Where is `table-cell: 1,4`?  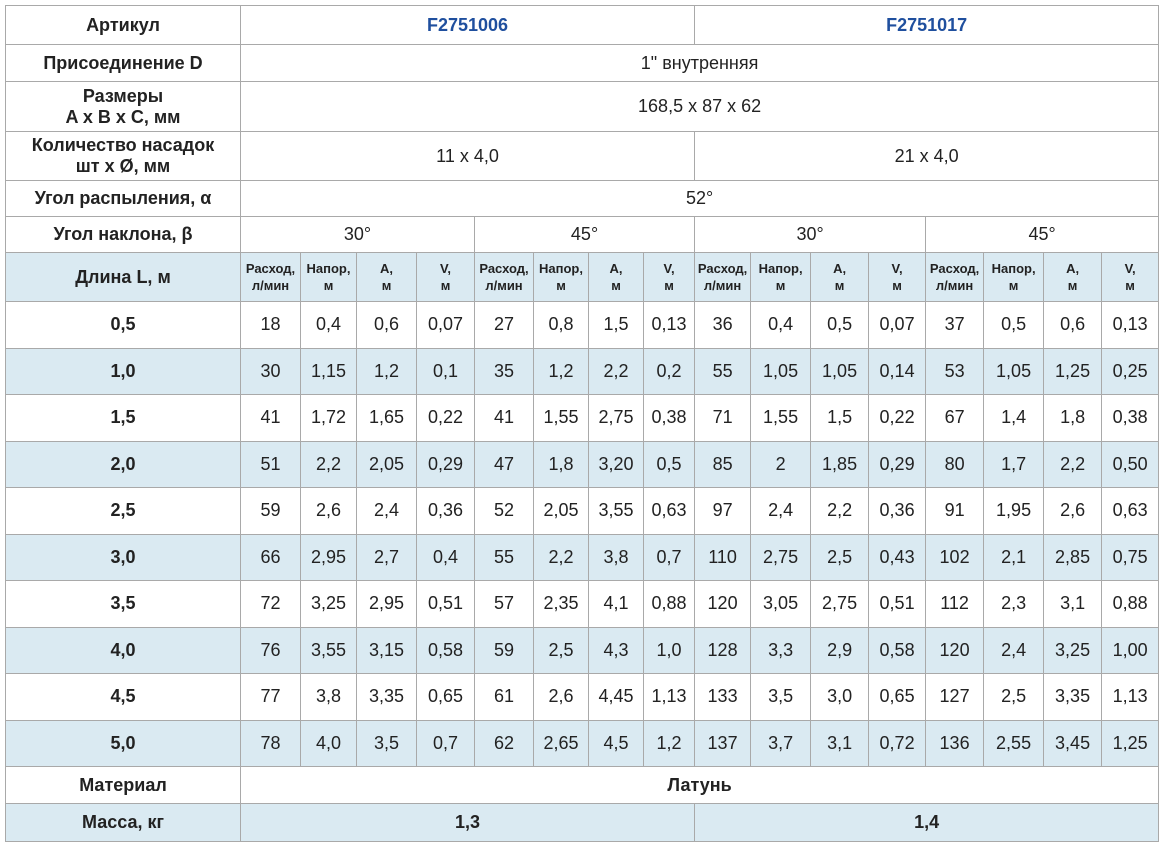 table-cell: 1,4 is located at coordinates (1014, 418).